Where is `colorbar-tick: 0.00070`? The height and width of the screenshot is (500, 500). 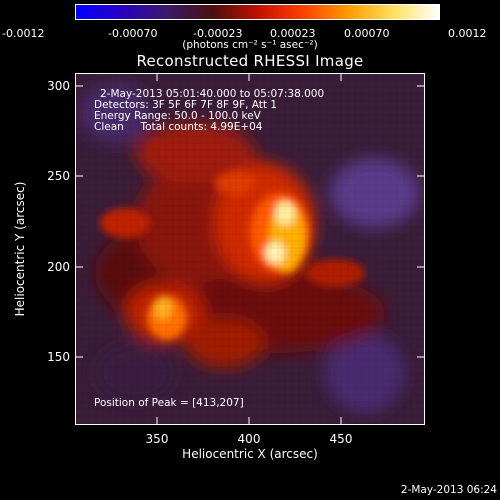 colorbar-tick: 0.00070 is located at coordinates (367, 33).